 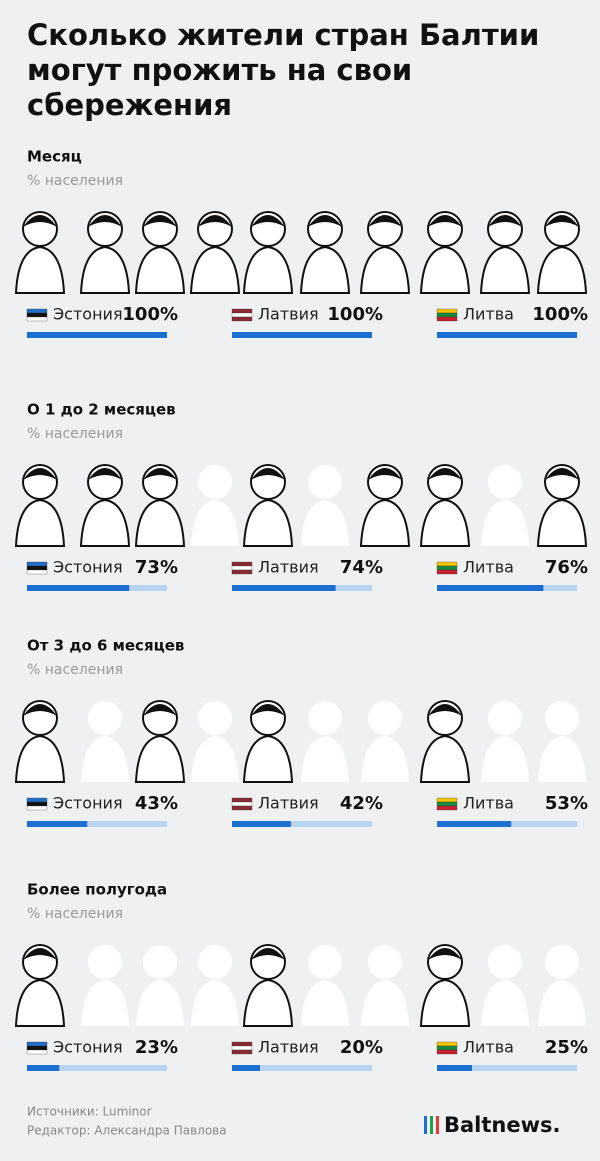 I want to click on value-label: 20%, so click(x=361, y=1047).